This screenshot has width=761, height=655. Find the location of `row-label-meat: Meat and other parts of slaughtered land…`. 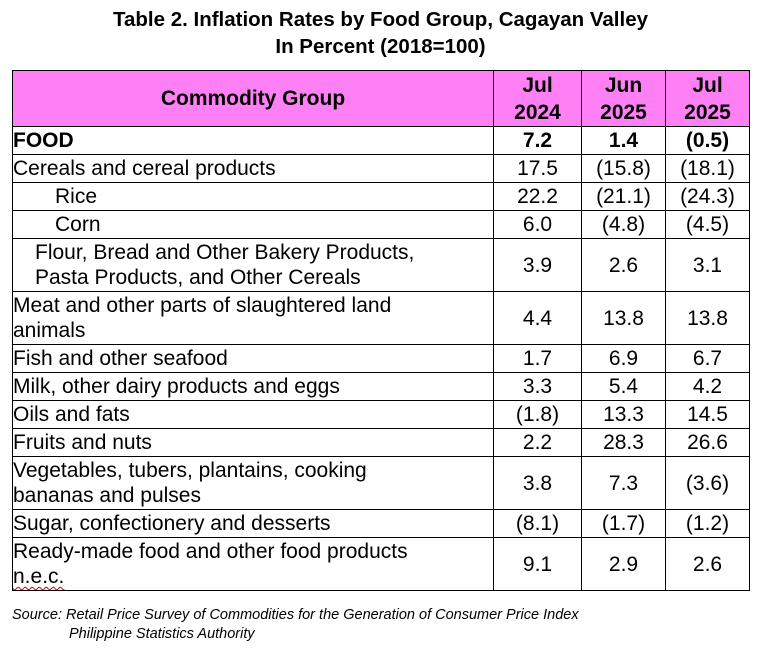

row-label-meat: Meat and other parts of slaughtered land… is located at coordinates (253, 318).